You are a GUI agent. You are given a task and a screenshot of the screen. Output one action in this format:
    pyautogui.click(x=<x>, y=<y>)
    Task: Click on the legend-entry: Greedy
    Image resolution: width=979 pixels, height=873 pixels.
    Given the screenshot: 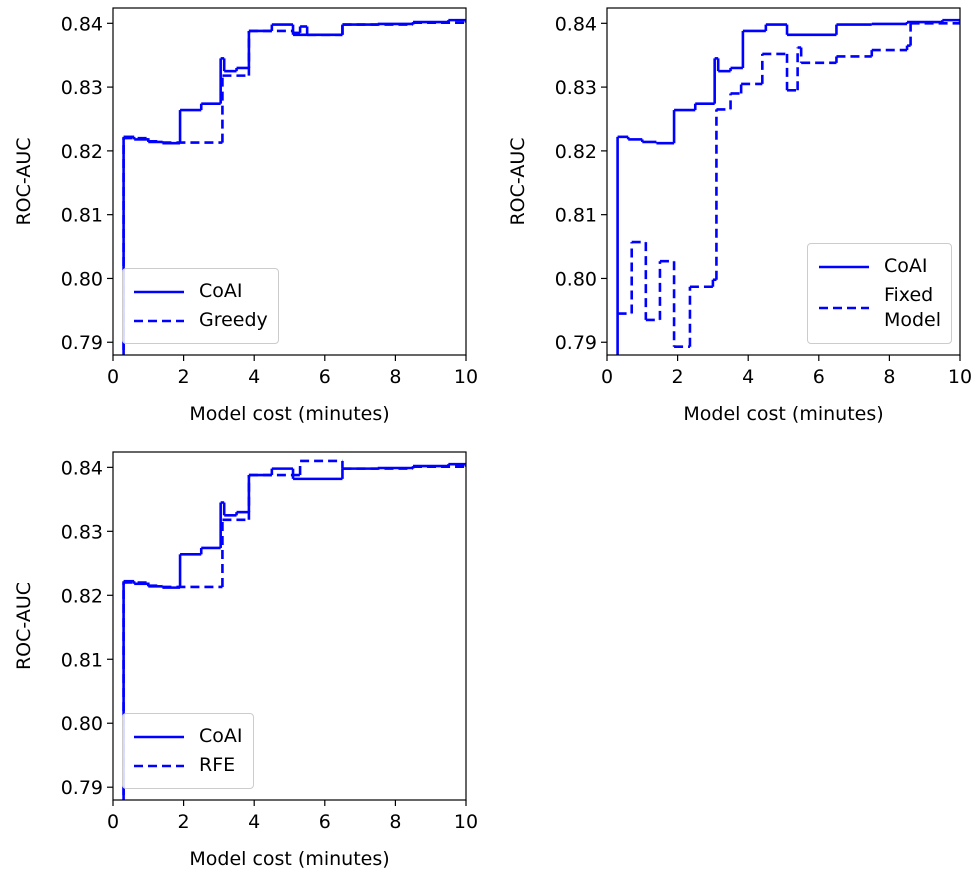 What is the action you would take?
    pyautogui.click(x=200, y=320)
    